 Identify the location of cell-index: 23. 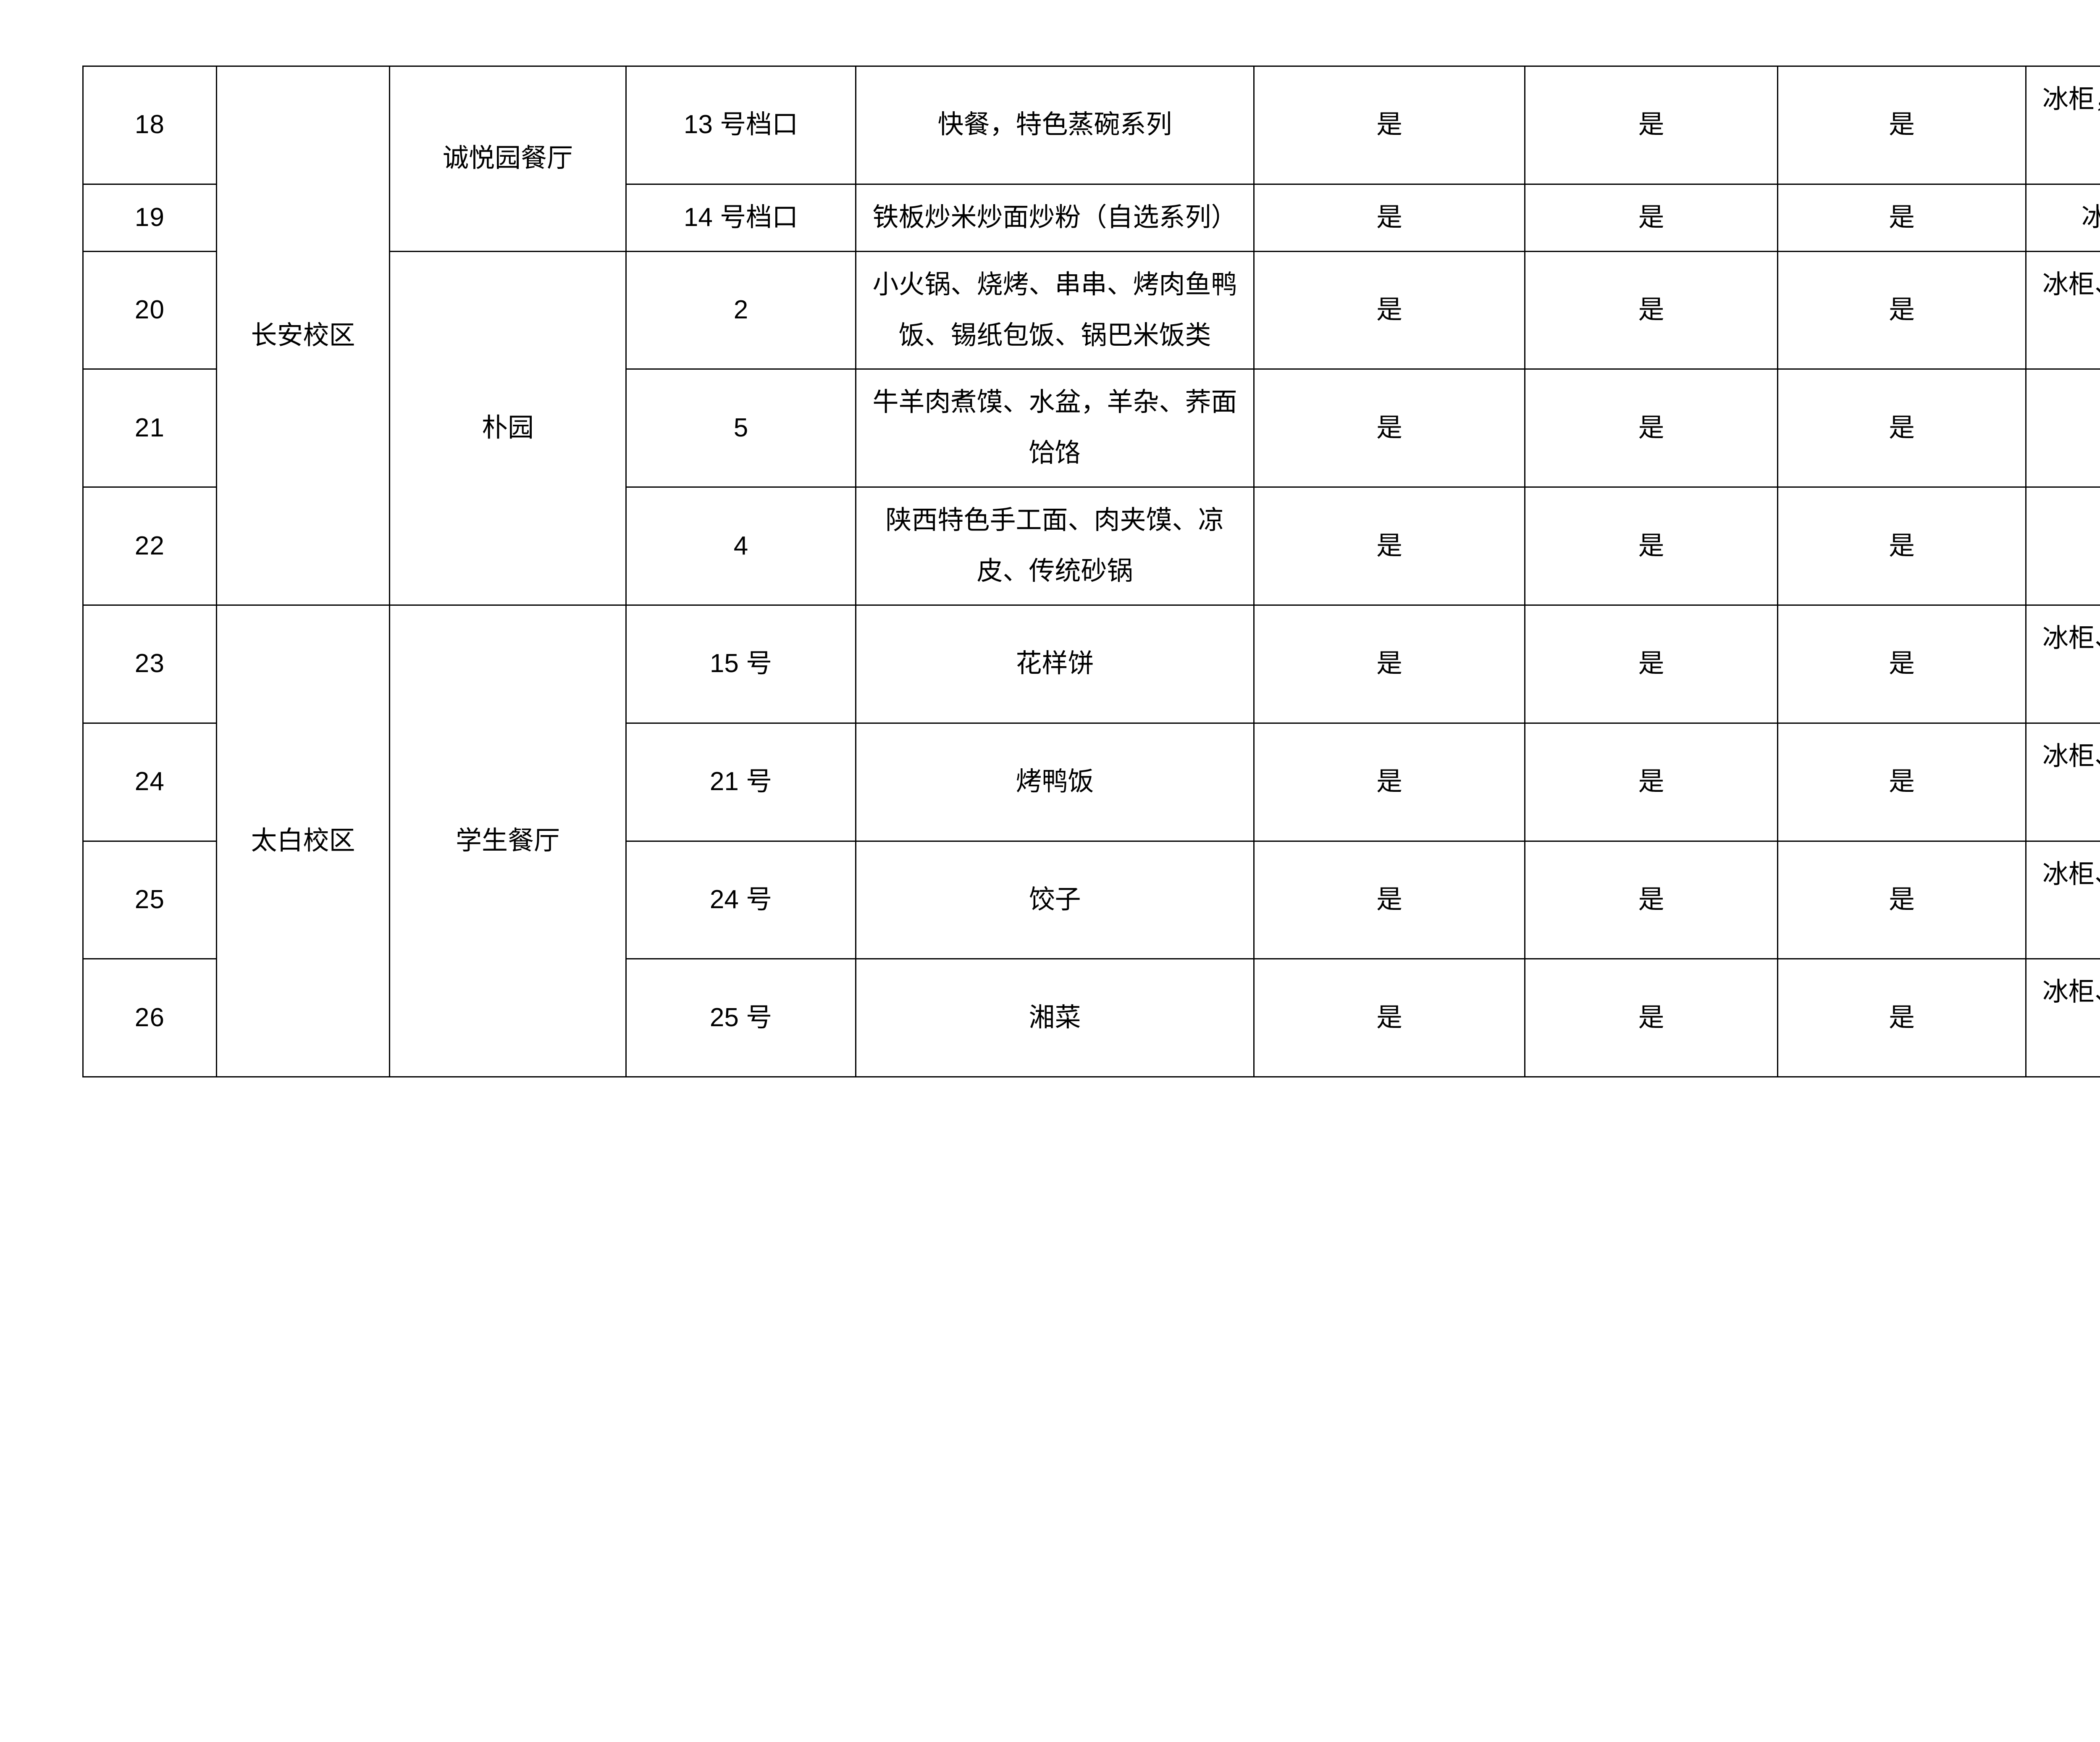
(149, 664).